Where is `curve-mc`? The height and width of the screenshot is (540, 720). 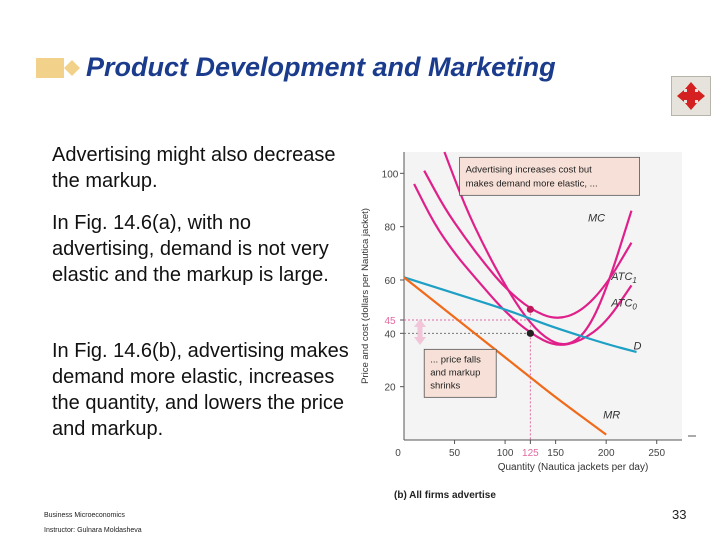 curve-mc is located at coordinates (538, 248).